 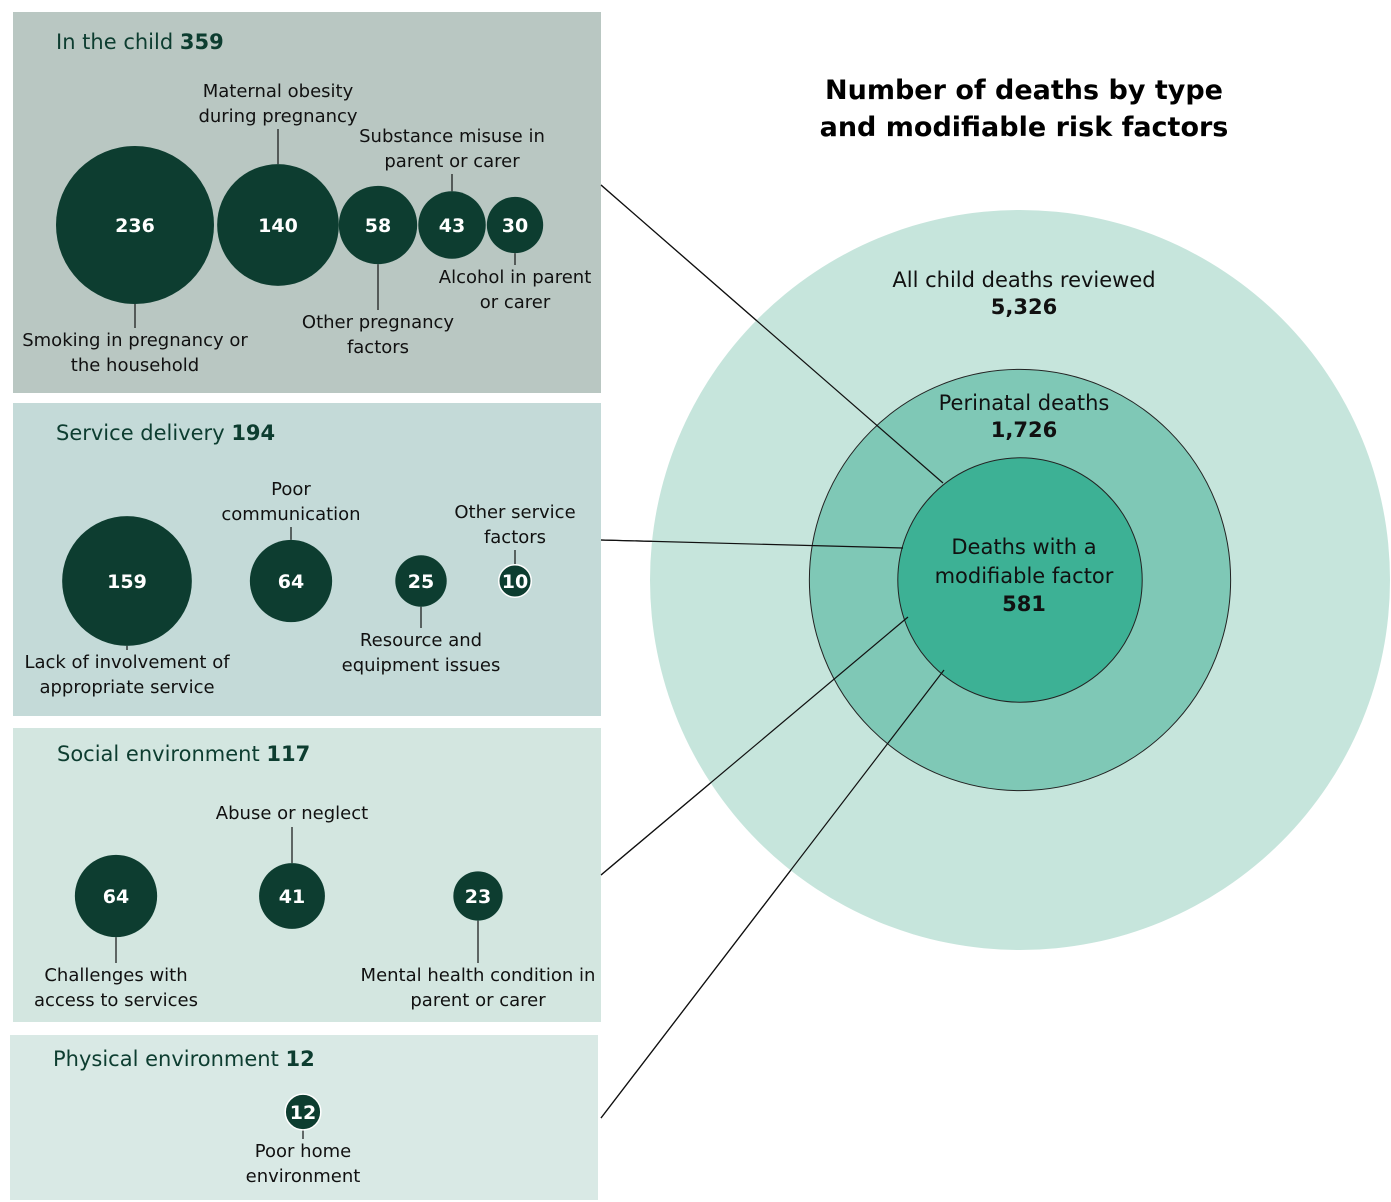 I want to click on bubble-value: 12, so click(x=303, y=1113).